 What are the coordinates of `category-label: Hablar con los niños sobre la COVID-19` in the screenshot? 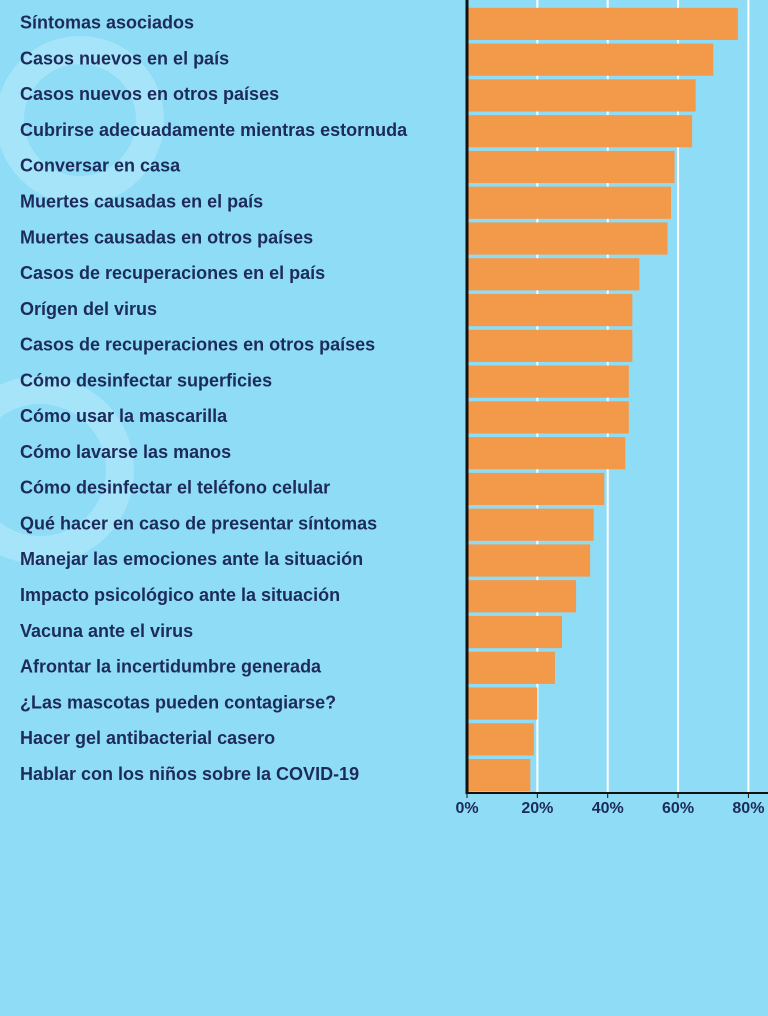 It's located at (189, 774).